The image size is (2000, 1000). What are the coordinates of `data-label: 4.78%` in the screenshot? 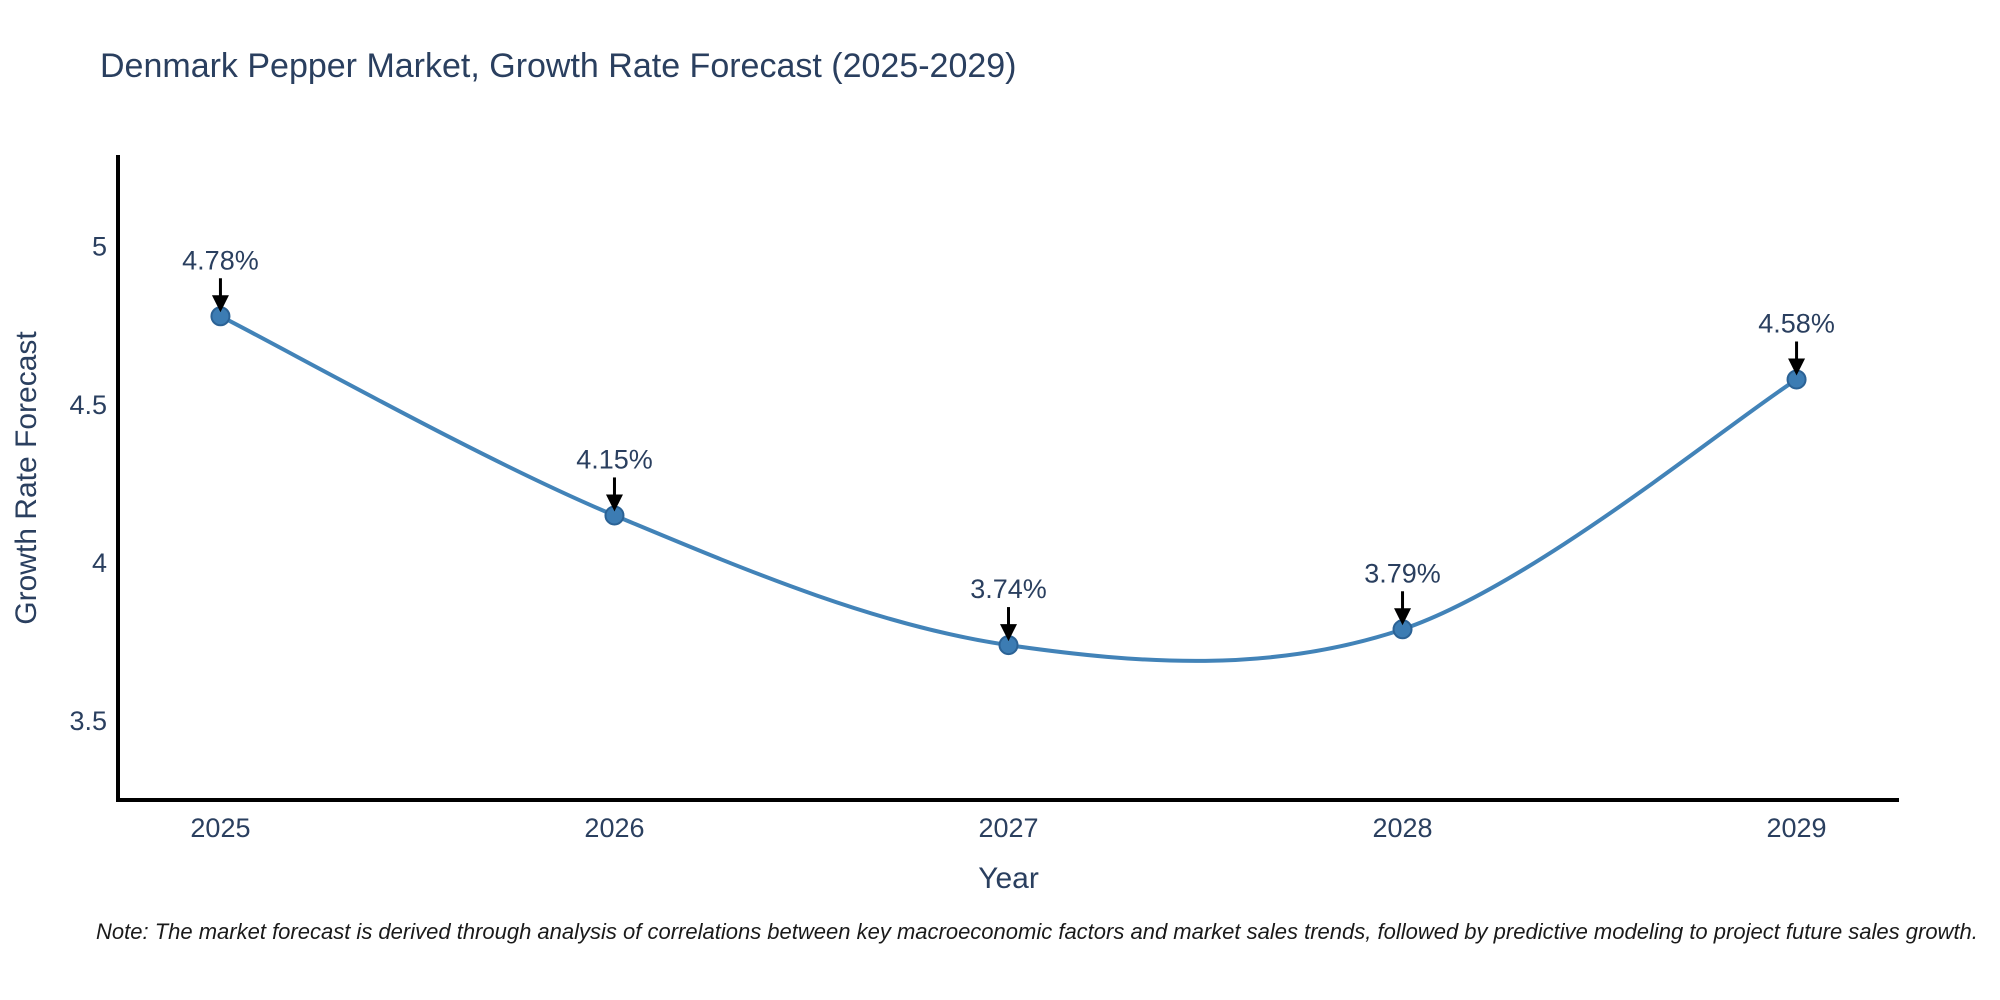 It's located at (220, 260).